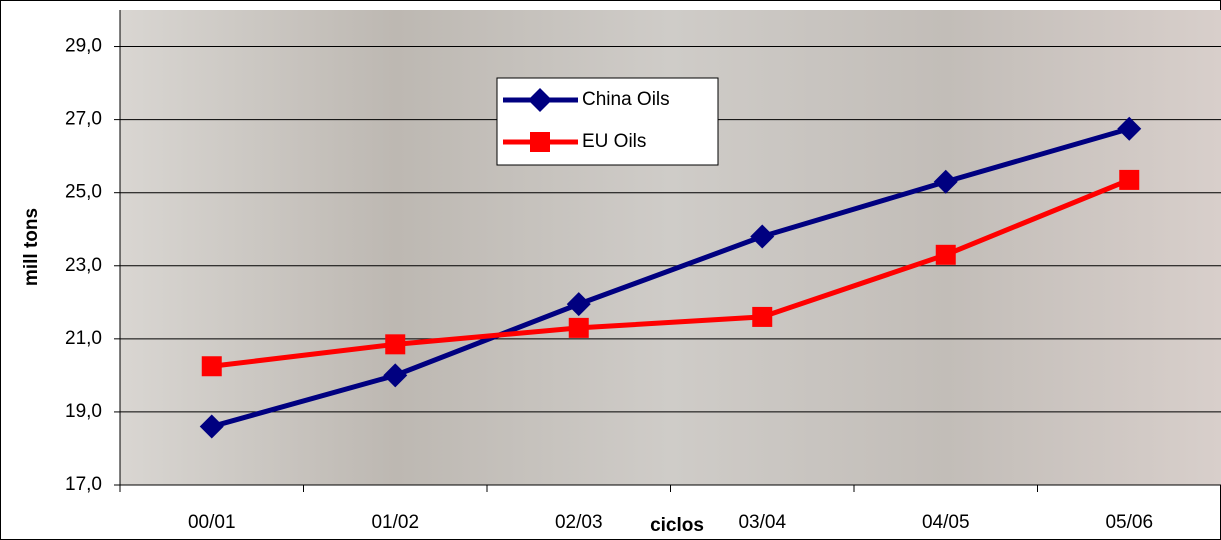 Image resolution: width=1221 pixels, height=540 pixels. I want to click on y-tick-label: 19,0, so click(83, 411).